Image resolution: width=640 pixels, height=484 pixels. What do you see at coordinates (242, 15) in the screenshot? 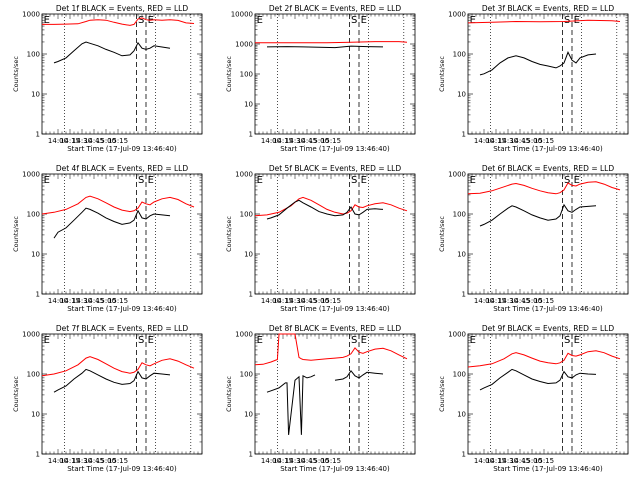
I see `y-tick-label: 10000` at bounding box center [242, 15].